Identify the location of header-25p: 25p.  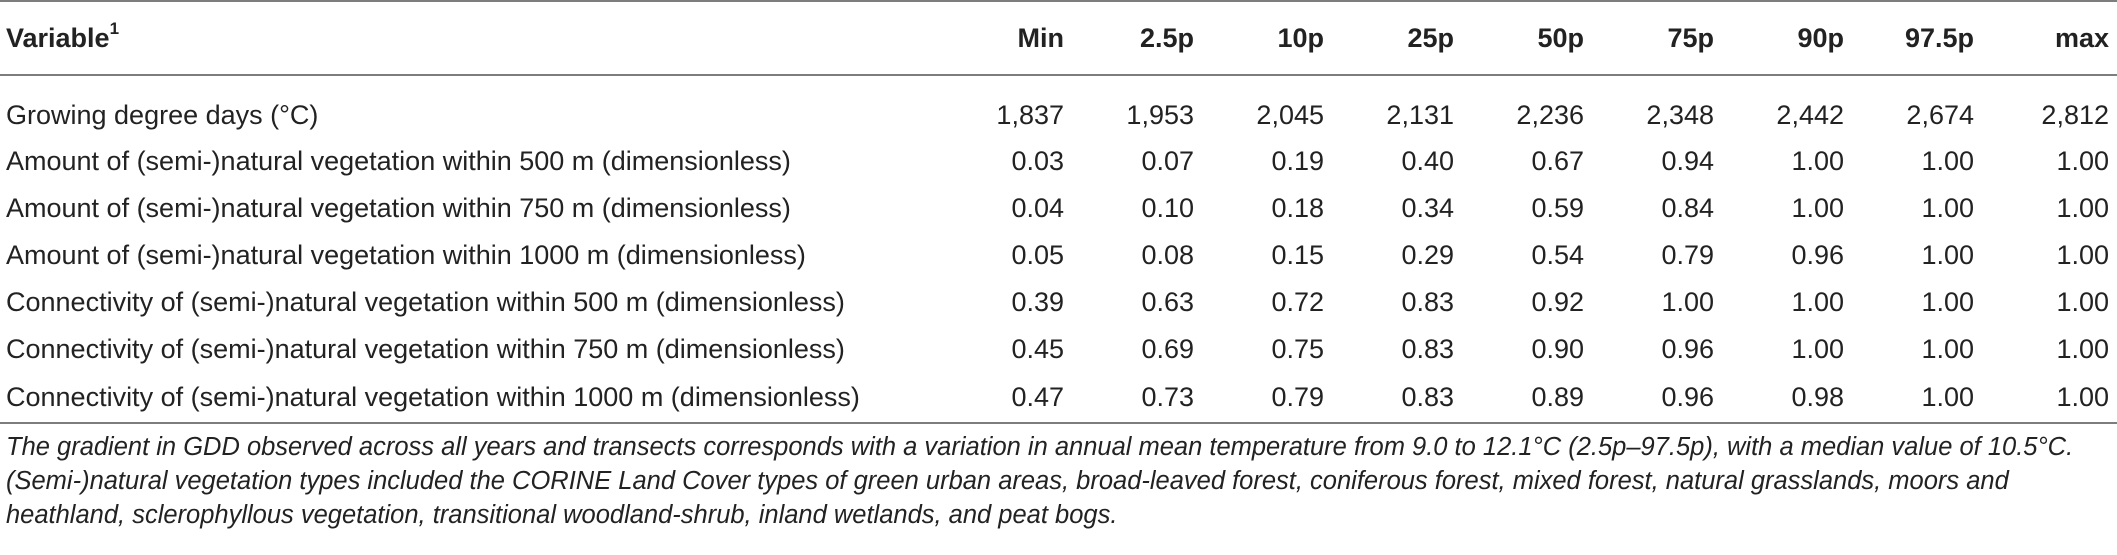
(1397, 38).